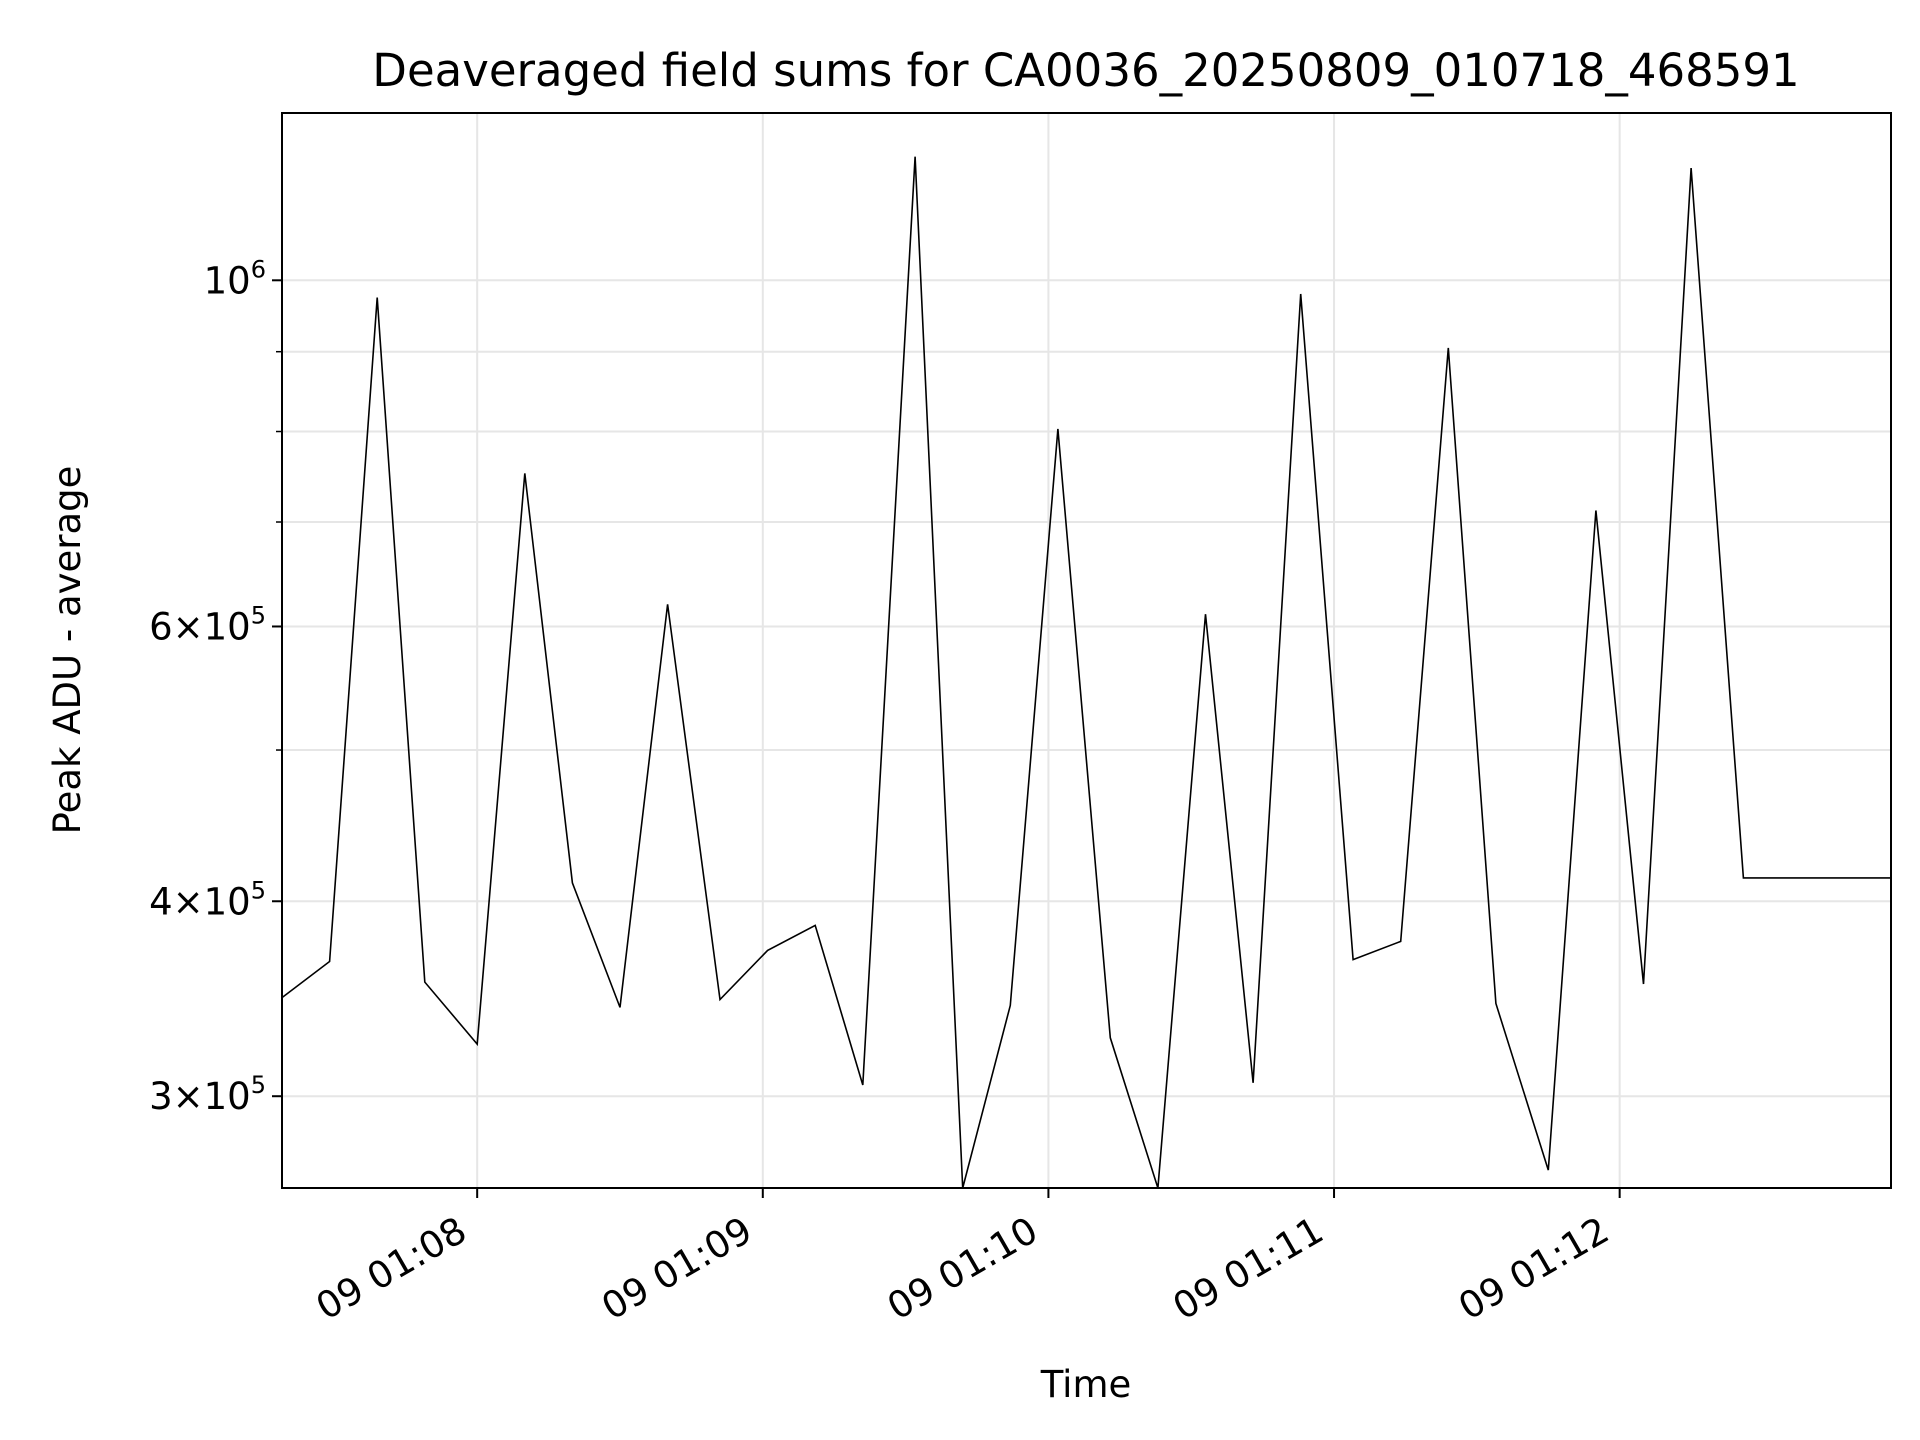  Describe the element at coordinates (235, 278) in the screenshot. I see `y-tick-label: 106` at that location.